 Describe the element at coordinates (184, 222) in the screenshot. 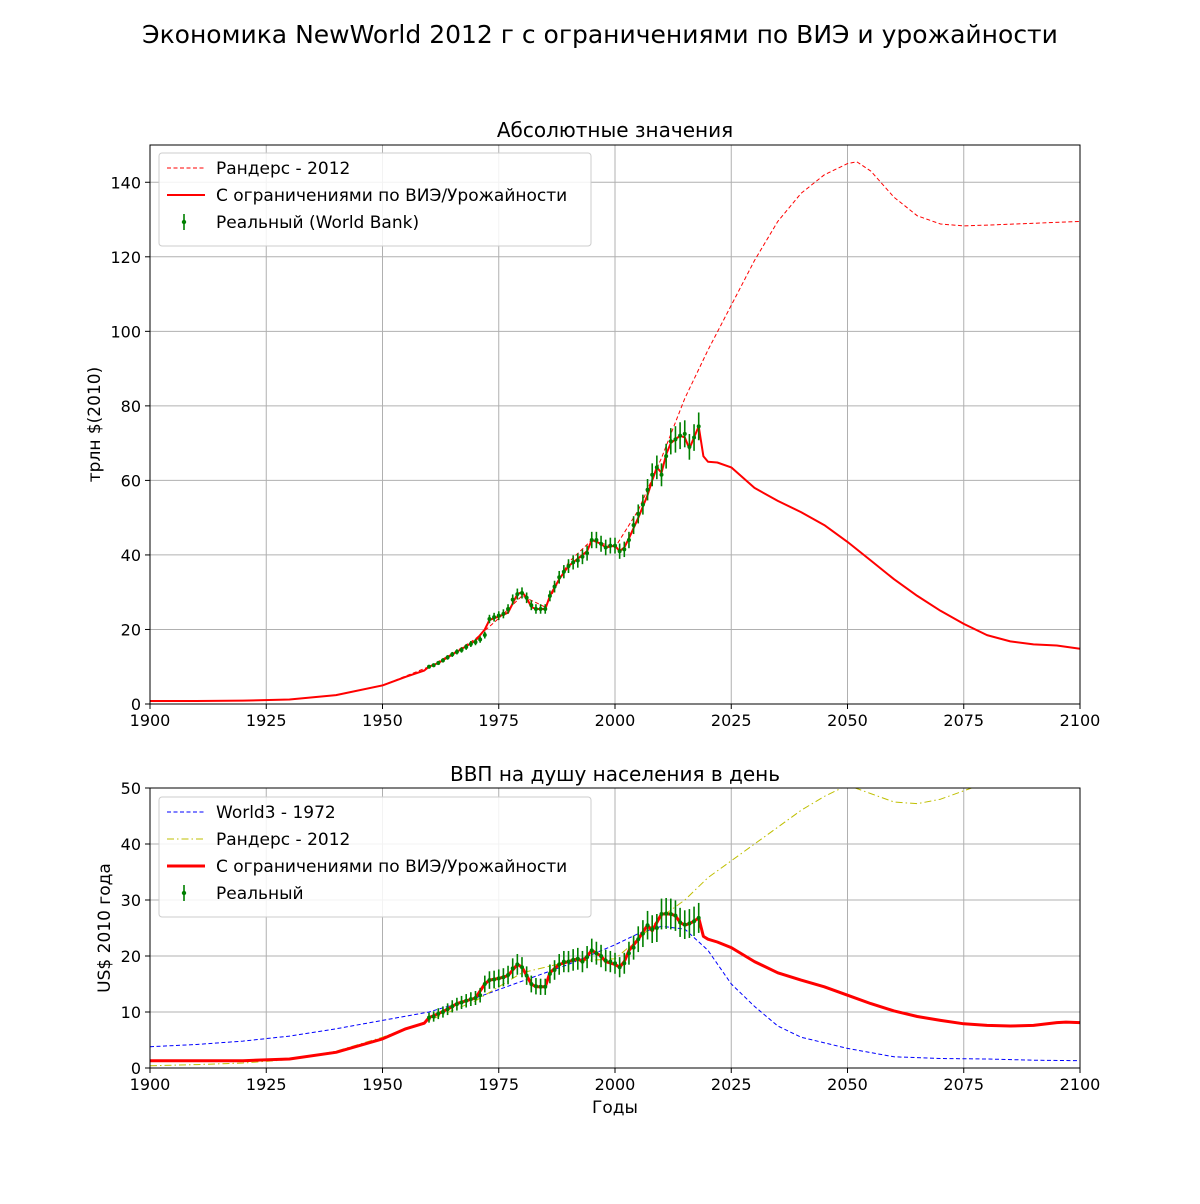

I see `legend-point-swatch` at that location.